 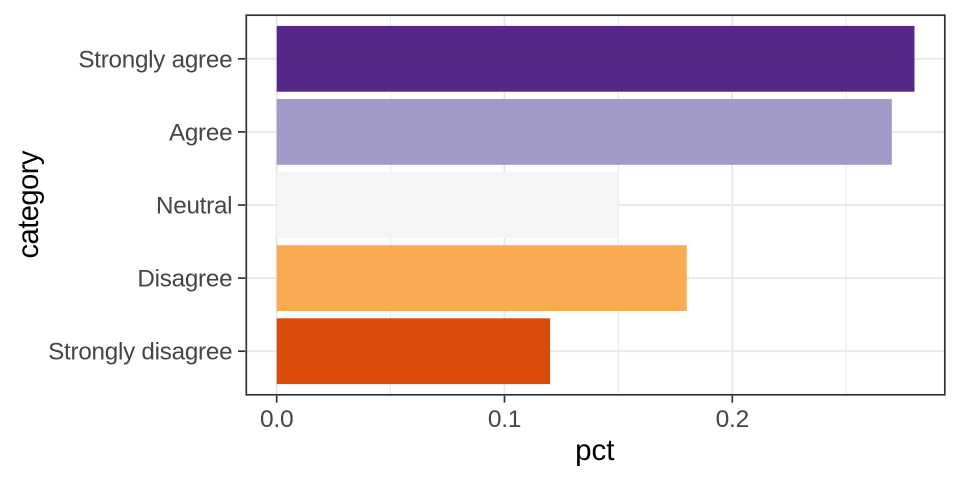 I want to click on svg-text: pct, so click(x=594, y=450).